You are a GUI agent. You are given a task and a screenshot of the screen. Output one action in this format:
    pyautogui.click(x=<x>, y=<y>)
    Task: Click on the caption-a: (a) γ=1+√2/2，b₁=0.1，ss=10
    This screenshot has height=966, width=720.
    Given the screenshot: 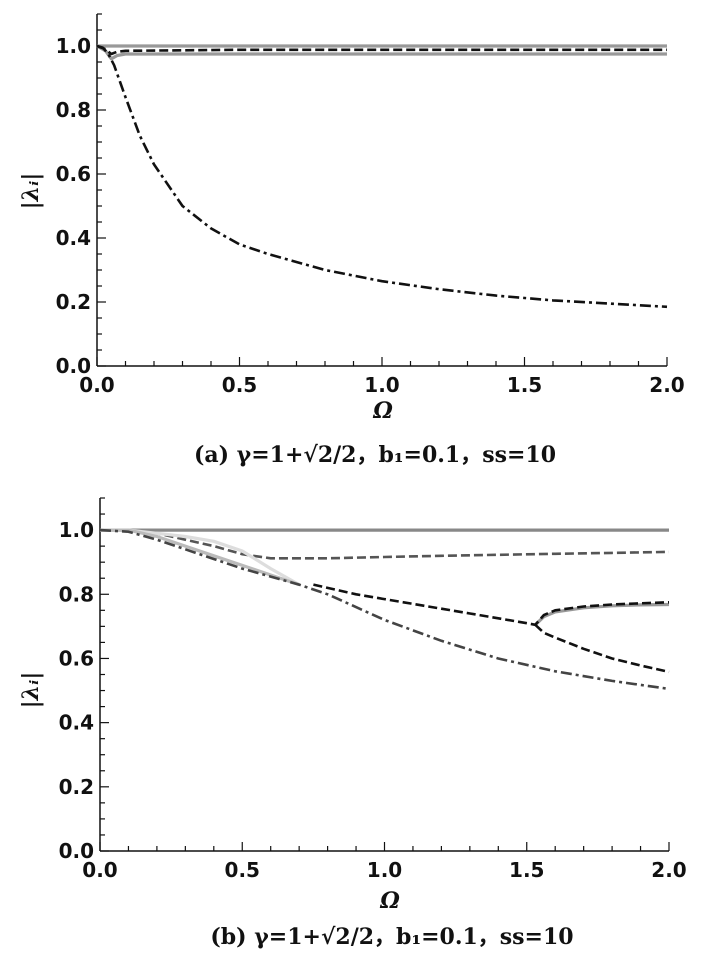 What is the action you would take?
    pyautogui.click(x=375, y=455)
    